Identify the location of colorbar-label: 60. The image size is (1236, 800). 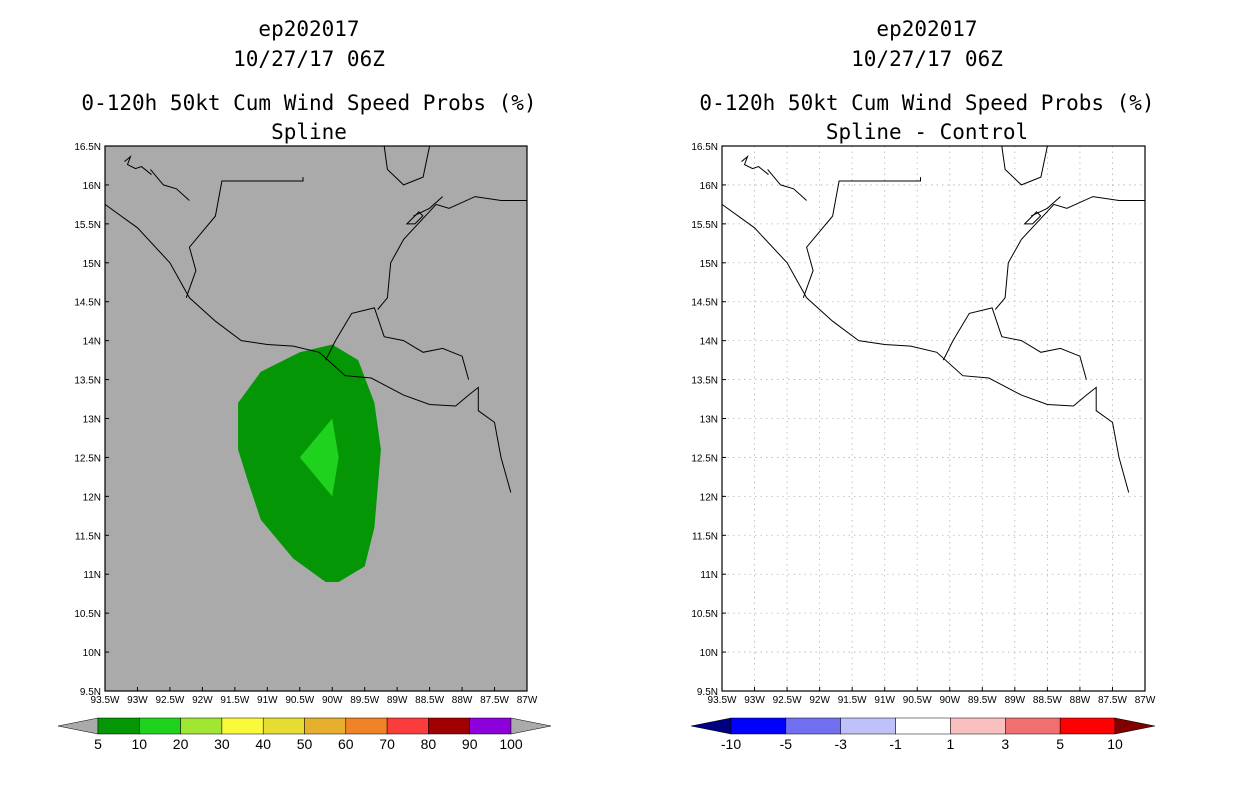
(346, 744).